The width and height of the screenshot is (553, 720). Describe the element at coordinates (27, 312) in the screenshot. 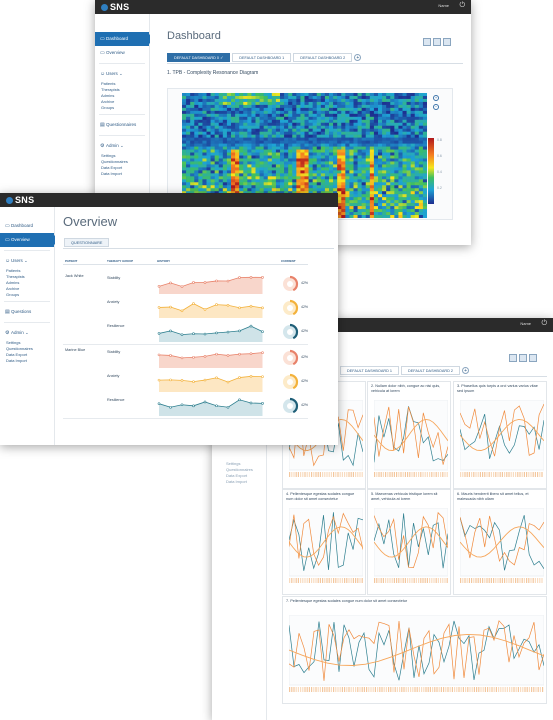

I see `nav-questions: ▤Questions` at that location.